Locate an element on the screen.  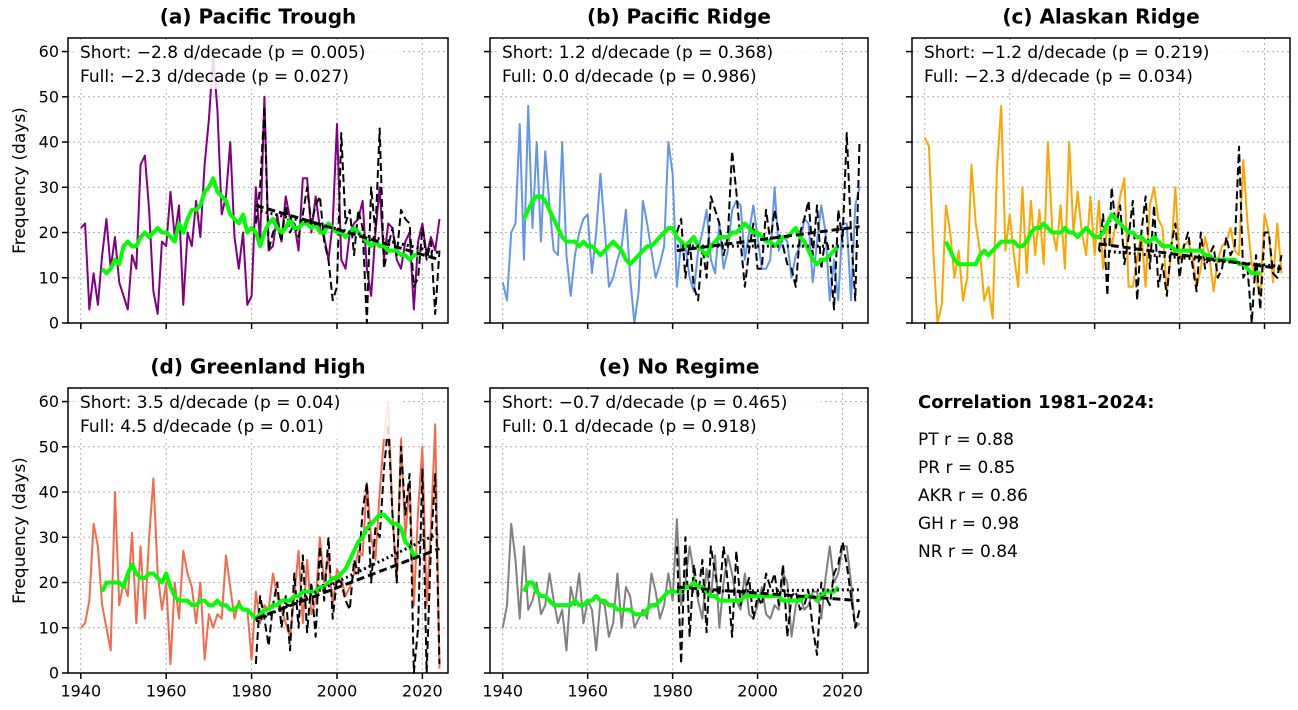
annotation: Short: −0.7 d/decade (p = 0.465) is located at coordinates (644, 403).